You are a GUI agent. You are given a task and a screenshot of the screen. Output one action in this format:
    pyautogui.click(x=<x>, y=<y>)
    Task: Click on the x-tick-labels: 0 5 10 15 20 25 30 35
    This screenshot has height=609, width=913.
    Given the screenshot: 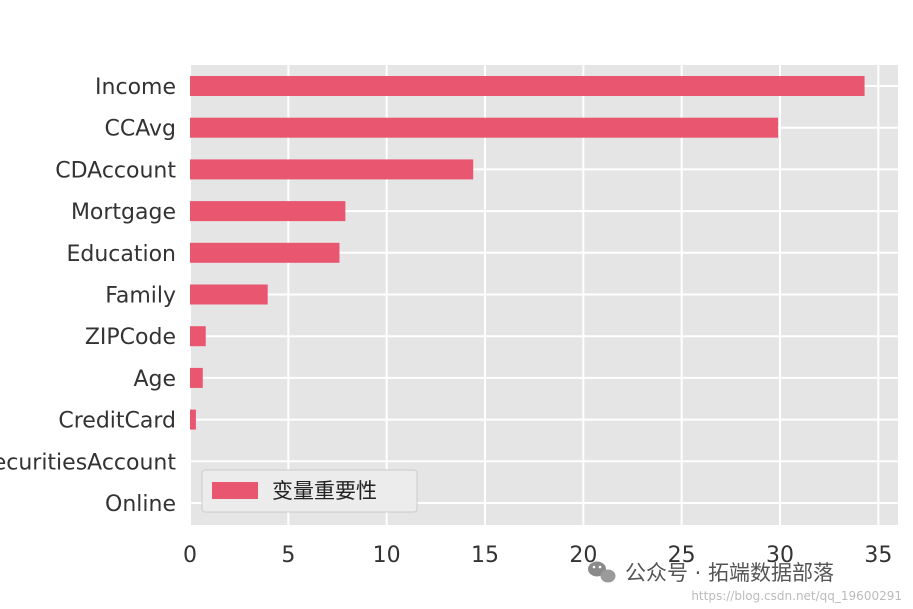 What is the action you would take?
    pyautogui.click(x=537, y=555)
    